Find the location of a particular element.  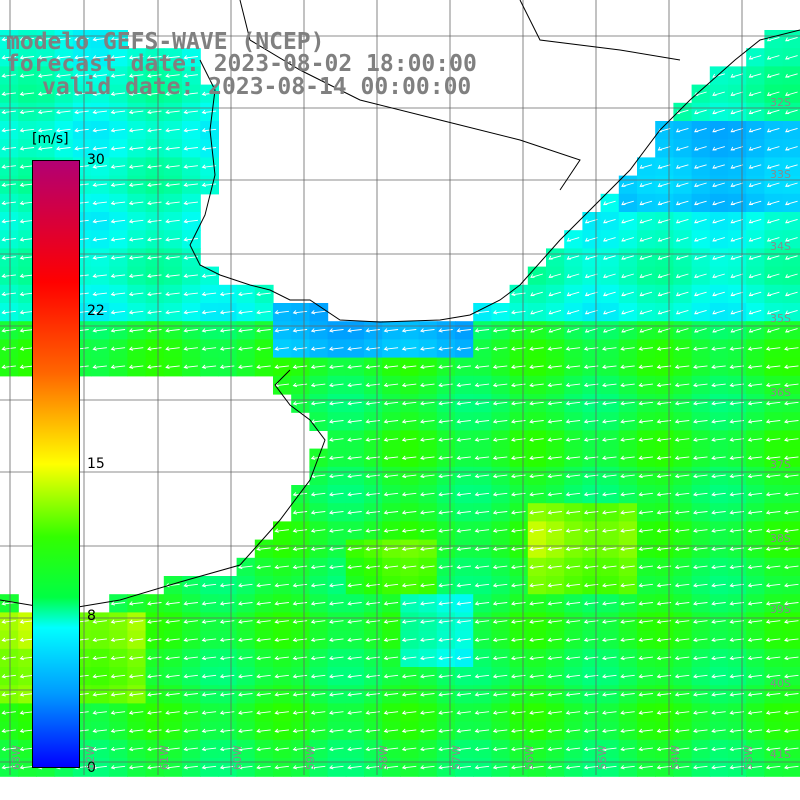

lon-label-63w: 63W is located at coordinates (16, 757).